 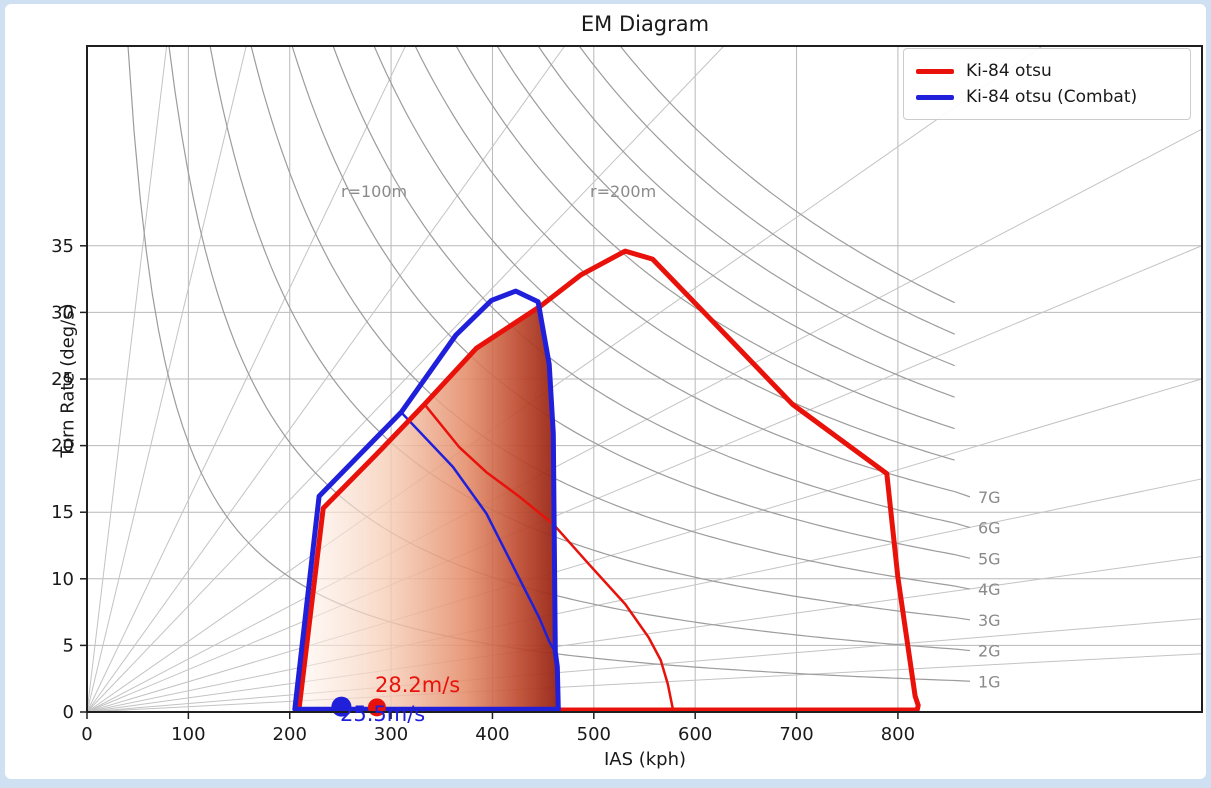 What do you see at coordinates (383, 714) in the screenshot?
I see `climb-rate-annotation-blue: 25.5m/s` at bounding box center [383, 714].